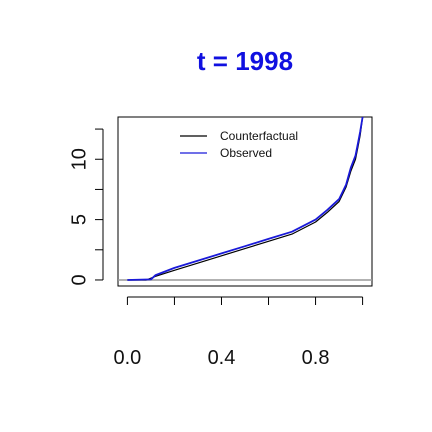 This screenshot has height=432, width=432. What do you see at coordinates (79, 279) in the screenshot?
I see `y-tick-label: 0` at bounding box center [79, 279].